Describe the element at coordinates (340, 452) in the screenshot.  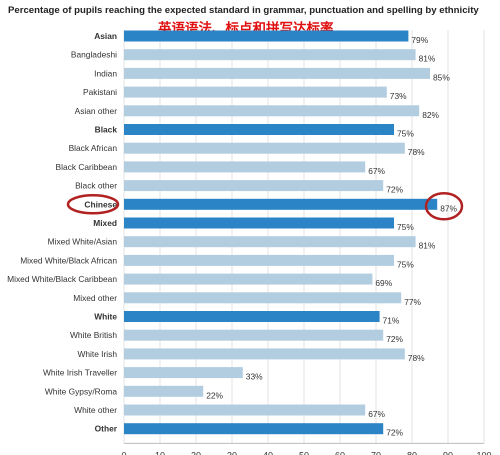
I see `x-tick-label: 60` at that location.